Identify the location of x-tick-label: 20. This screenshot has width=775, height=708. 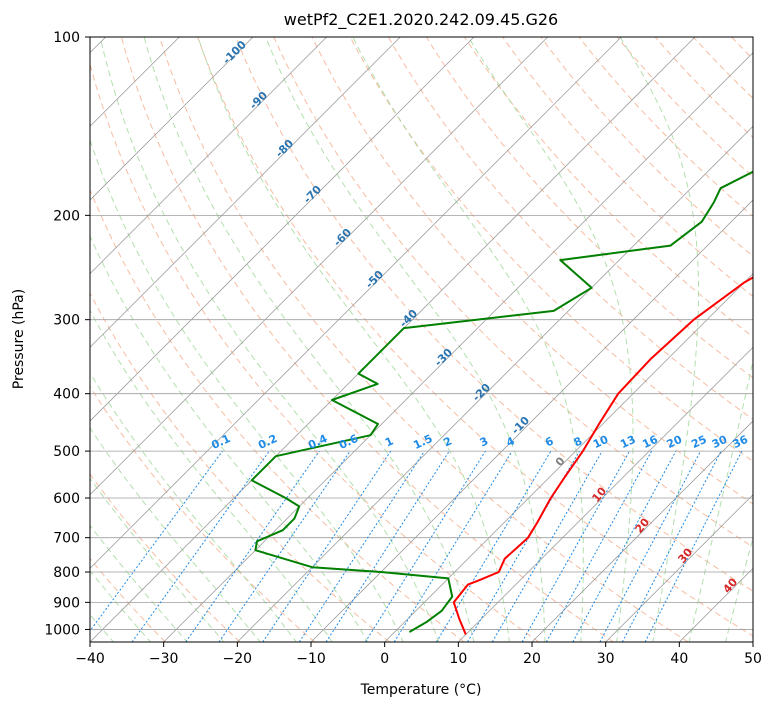
(532, 659).